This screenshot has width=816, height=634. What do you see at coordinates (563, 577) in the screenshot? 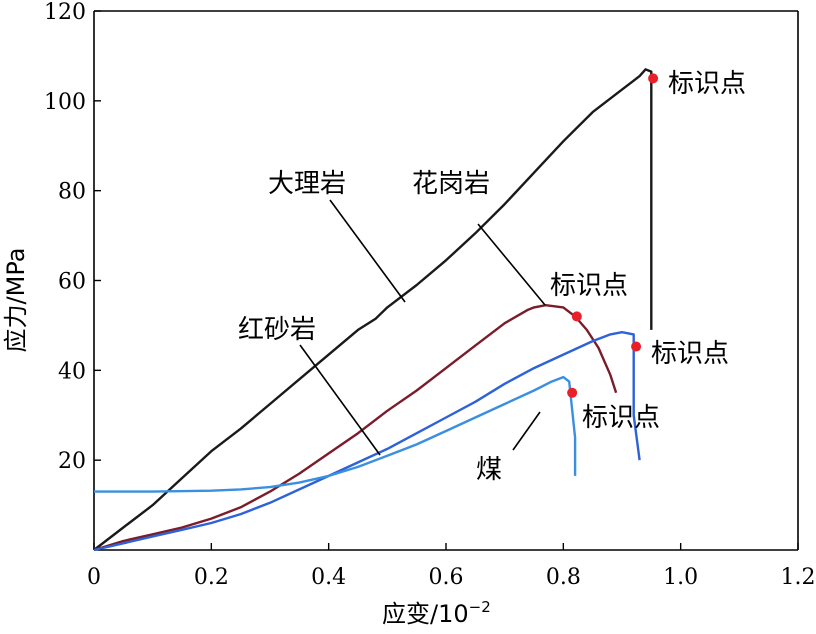
I see `x-tick-label: 0.8` at bounding box center [563, 577].